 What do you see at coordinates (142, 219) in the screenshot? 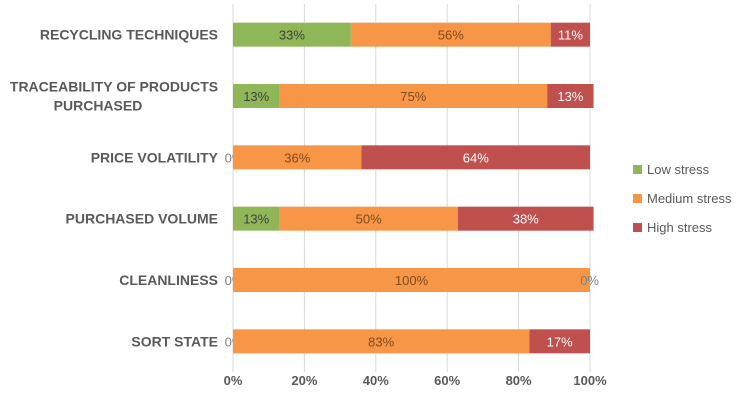
I see `category-label: PURCHASED VOLUME` at bounding box center [142, 219].